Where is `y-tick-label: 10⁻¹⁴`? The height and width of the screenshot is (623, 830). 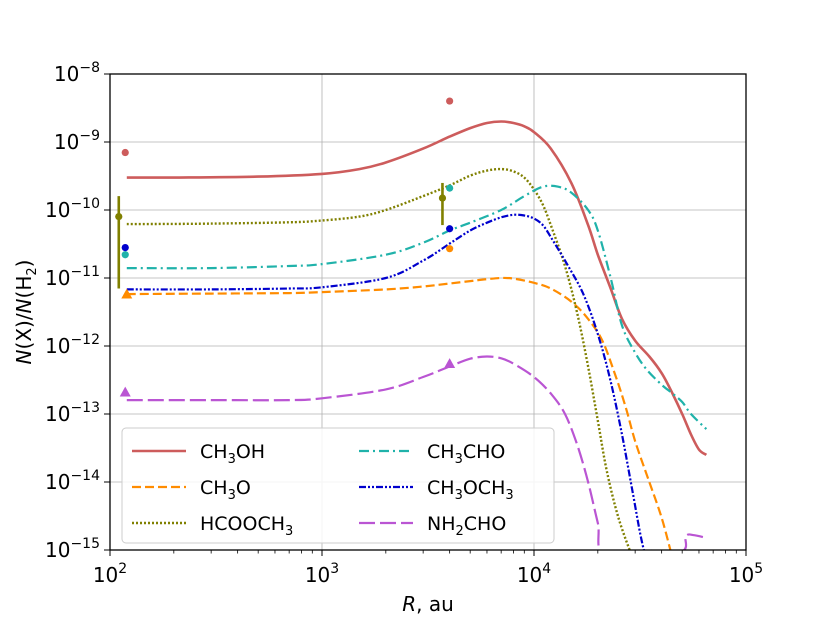 y-tick-label: 10⁻¹⁴ is located at coordinates (72, 481).